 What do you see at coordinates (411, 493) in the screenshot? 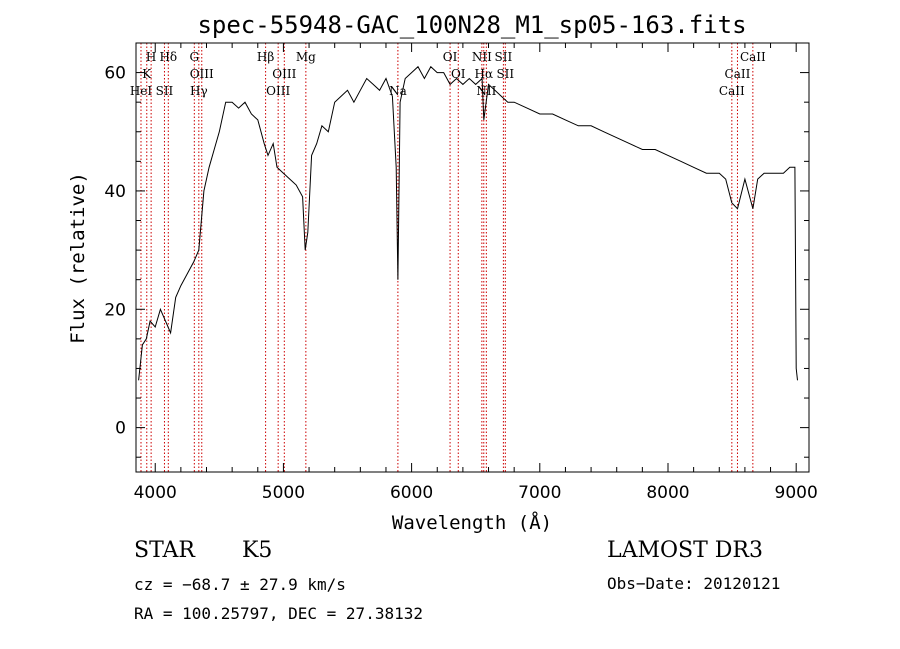
I see `x-tick-label: 6000` at bounding box center [411, 493].